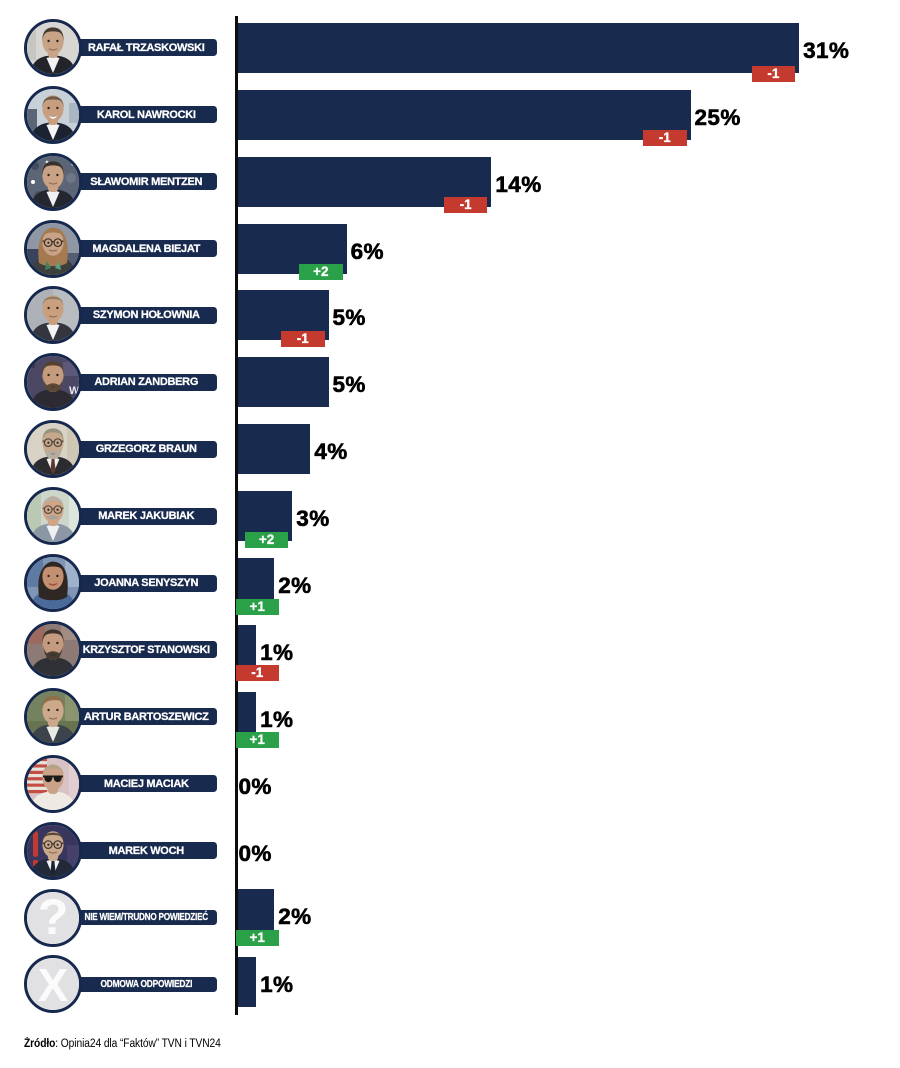 Image resolution: width=900 pixels, height=1068 pixels. Describe the element at coordinates (74, 391) in the screenshot. I see `svg-text: W` at that location.